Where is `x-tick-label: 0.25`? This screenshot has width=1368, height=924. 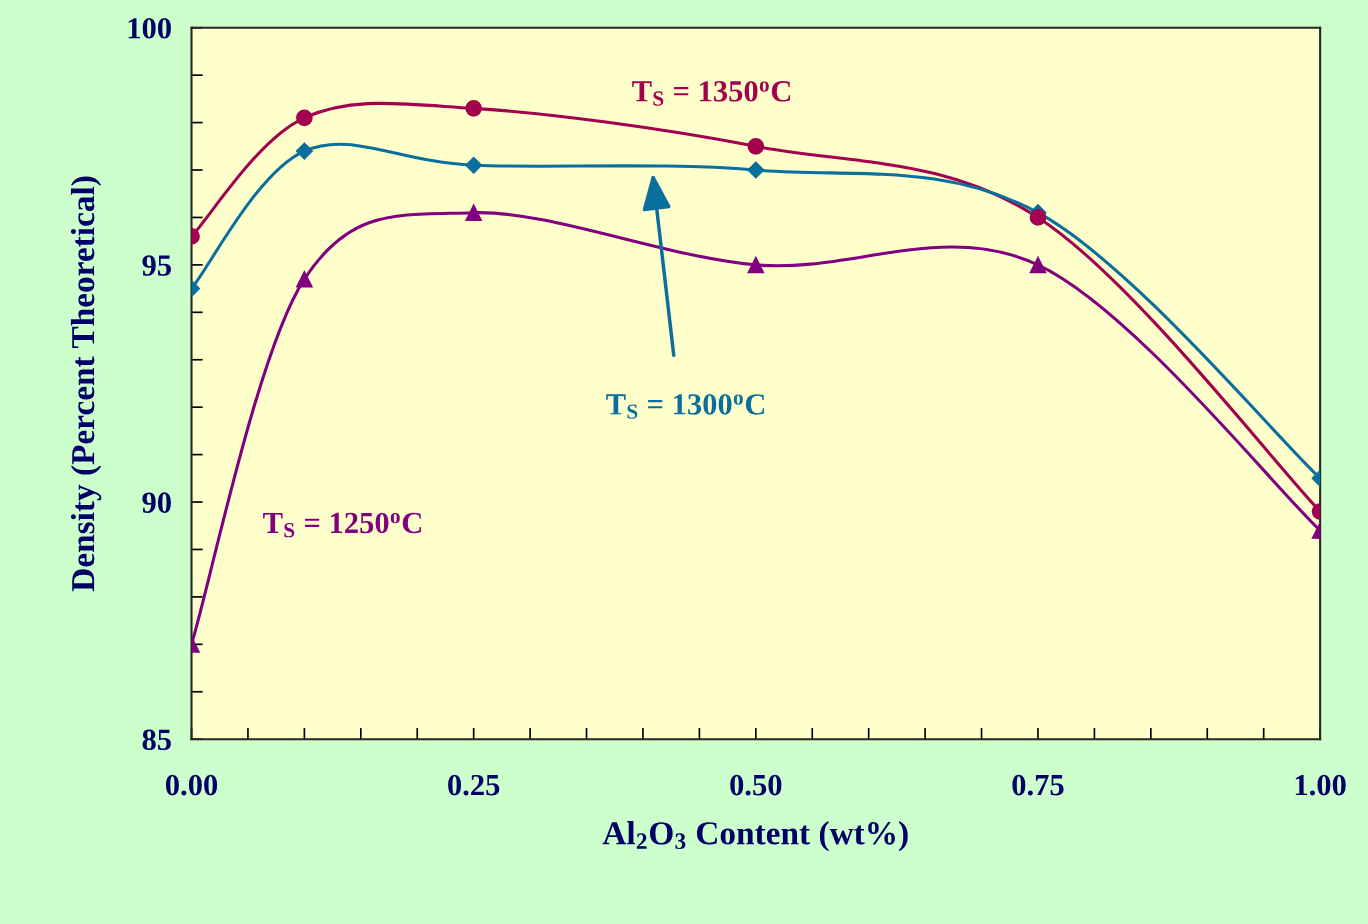 x-tick-label: 0.25 is located at coordinates (474, 785).